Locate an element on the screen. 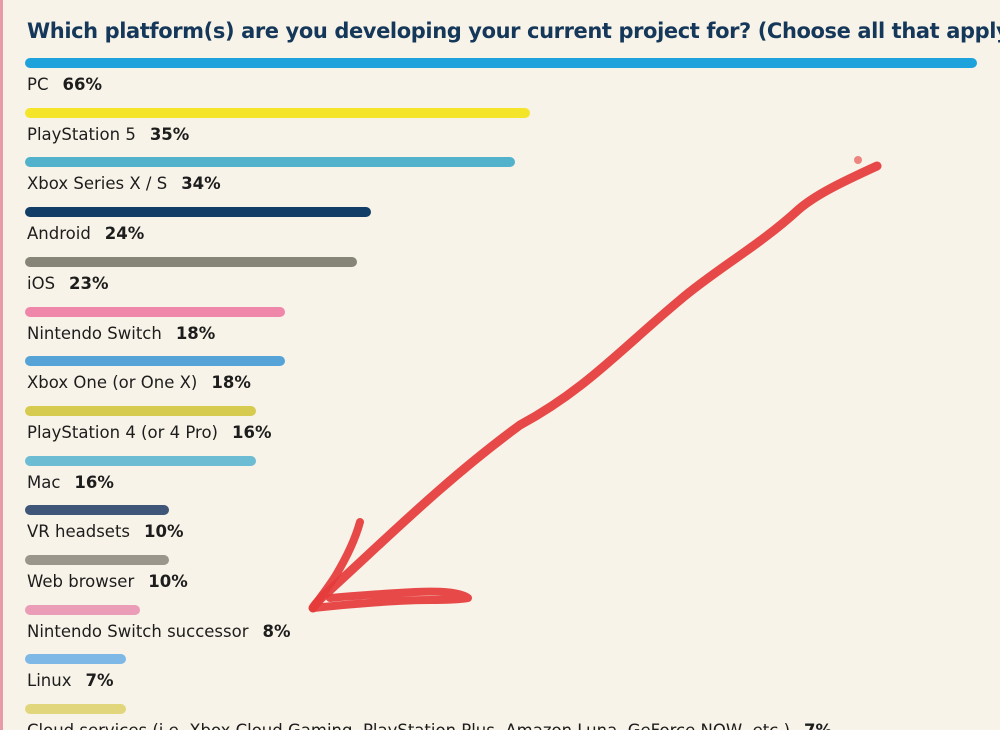 Image resolution: width=1000 pixels, height=730 pixels. category-label: PlayStation 5 is located at coordinates (81, 134).